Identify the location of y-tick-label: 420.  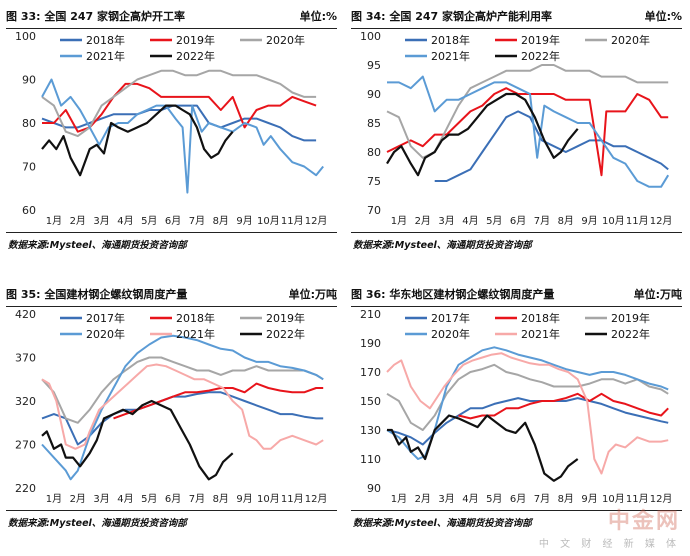
(25, 314).